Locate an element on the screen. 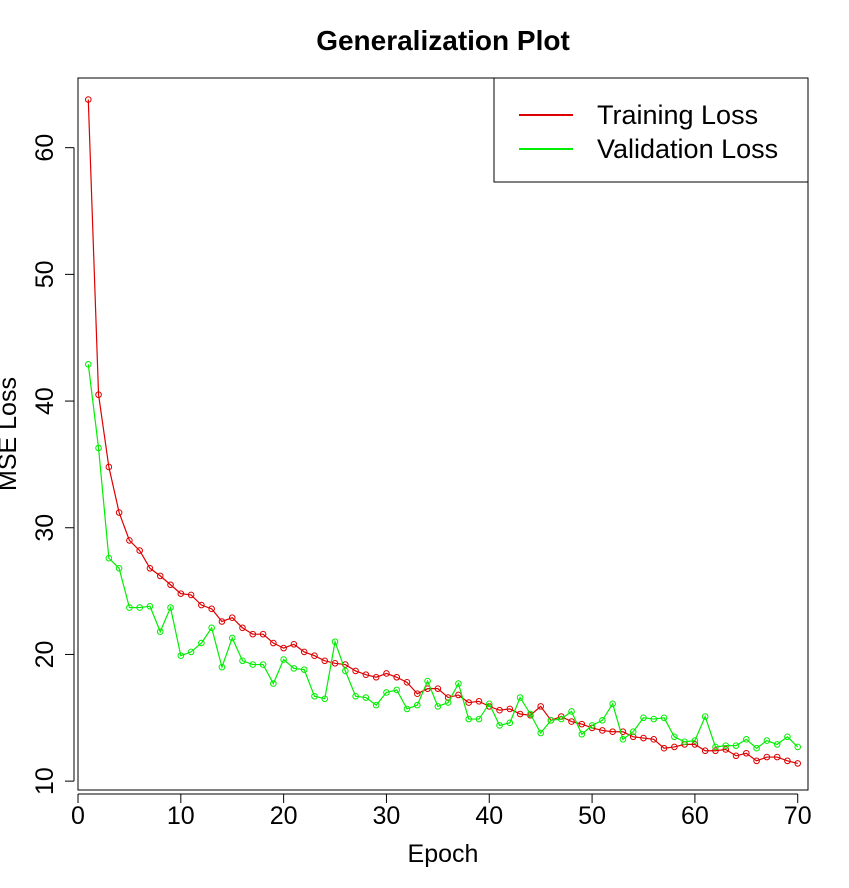  x-axis: 0 10 20 30 40 50 60 70 is located at coordinates (441, 811).